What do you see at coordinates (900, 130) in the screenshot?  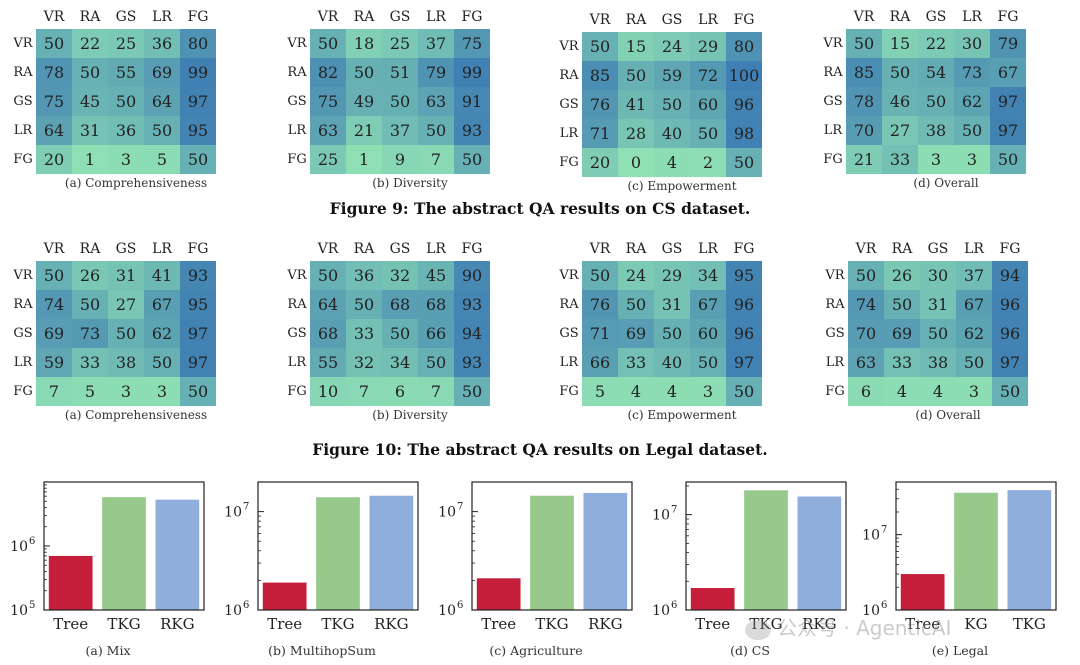 I see `heatmap-cell: 27` at bounding box center [900, 130].